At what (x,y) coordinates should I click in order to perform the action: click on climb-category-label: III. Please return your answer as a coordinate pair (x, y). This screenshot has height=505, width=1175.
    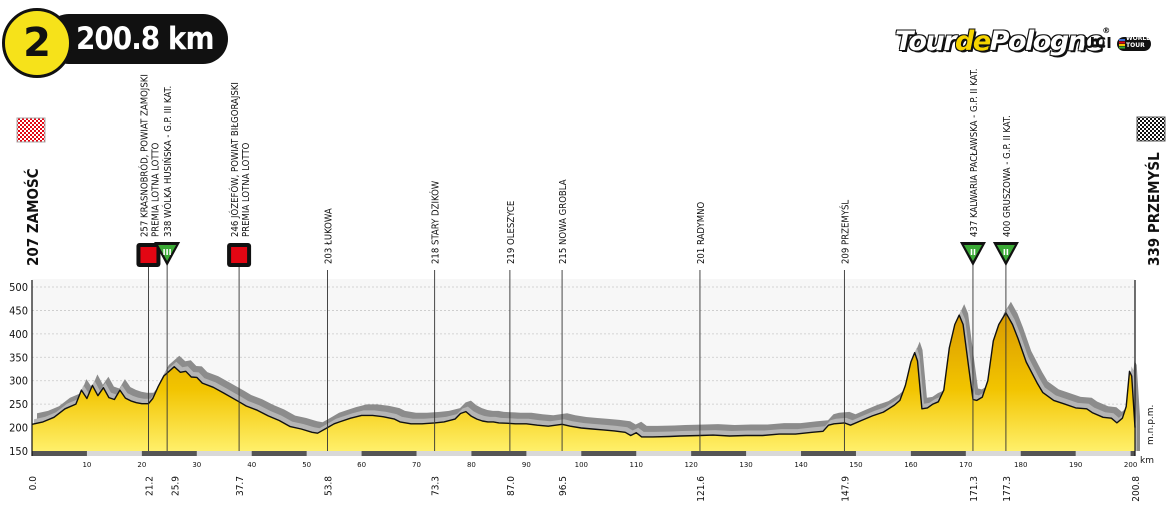
    Looking at the image, I should click on (167, 252).